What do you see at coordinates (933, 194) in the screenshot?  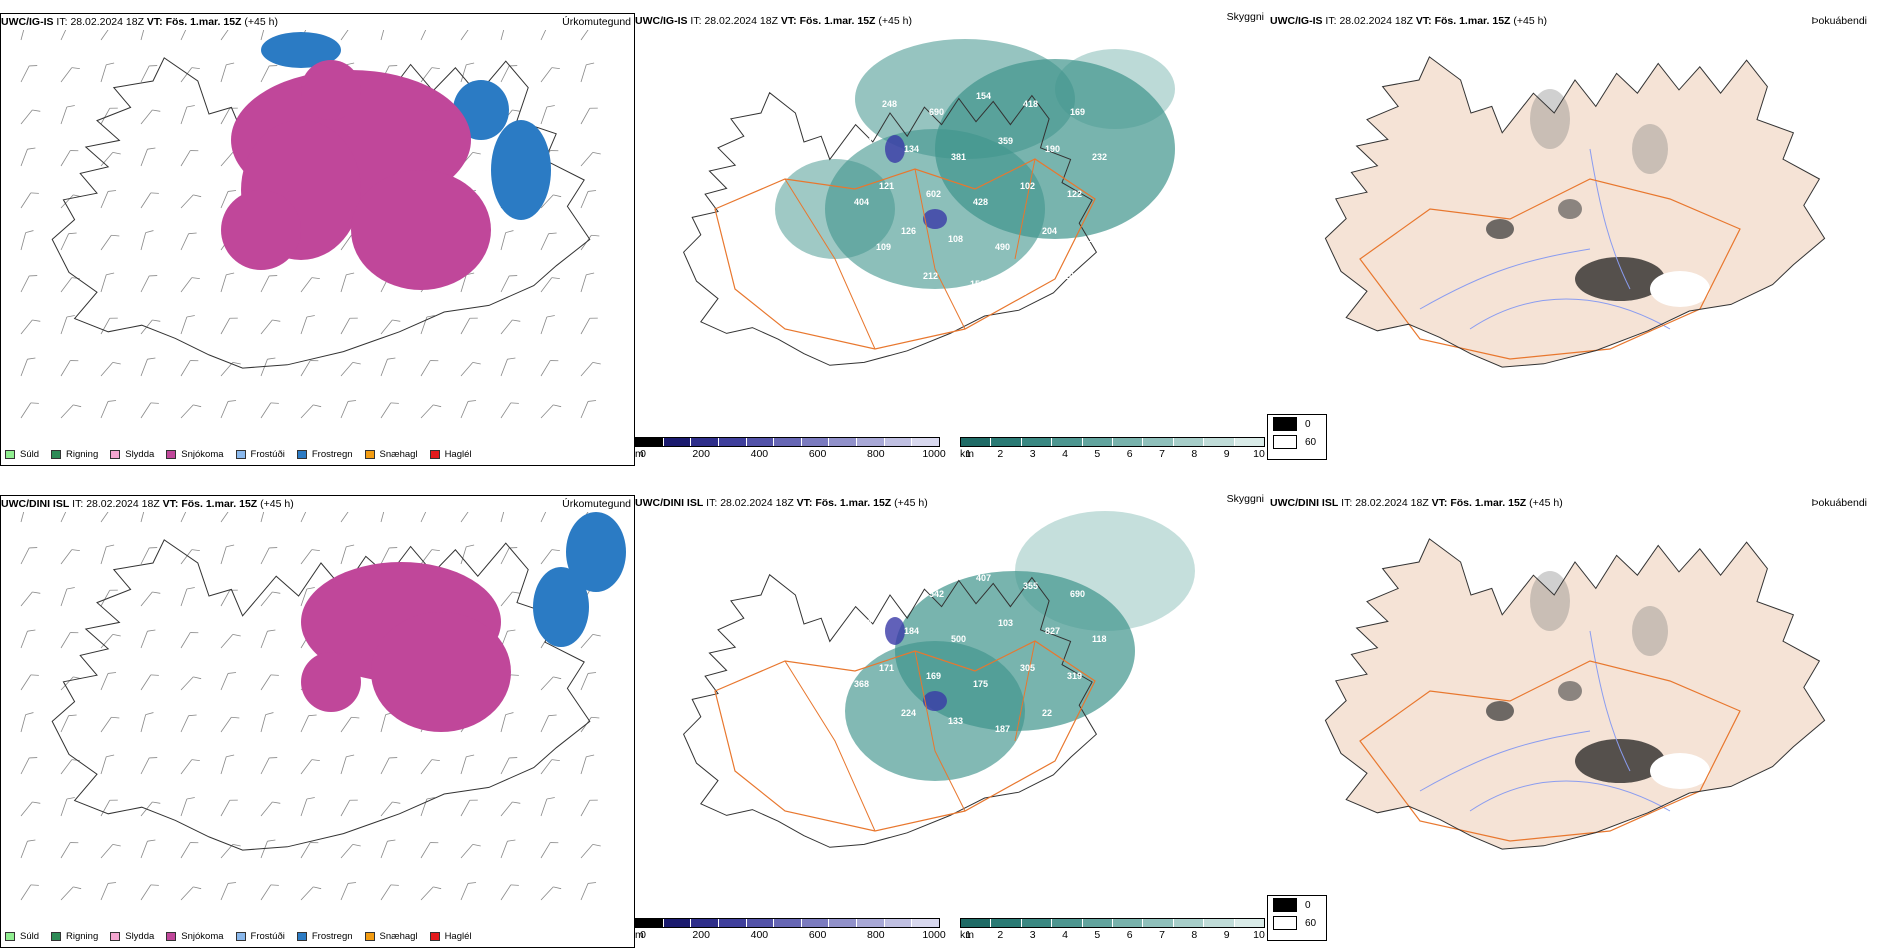 I see `cloud-base-label: 602` at bounding box center [933, 194].